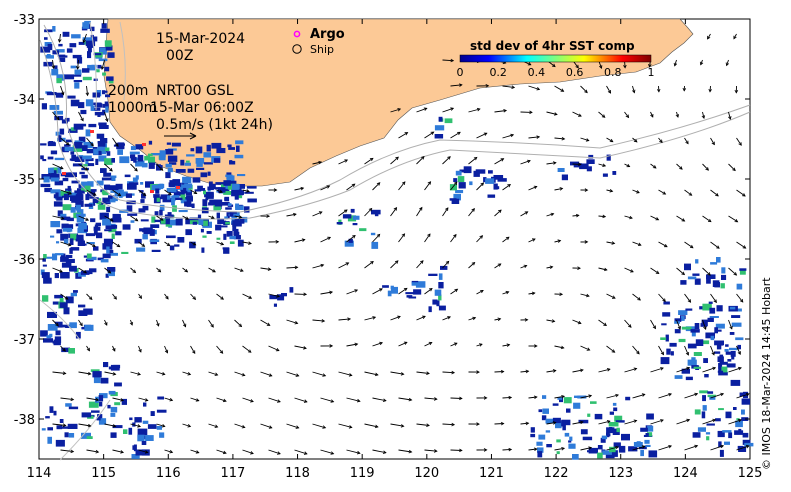 Image resolution: width=791 pixels, height=492 pixels. What do you see at coordinates (202, 108) in the screenshot?
I see `source-time: 15-Mar 06:00Z` at bounding box center [202, 108].